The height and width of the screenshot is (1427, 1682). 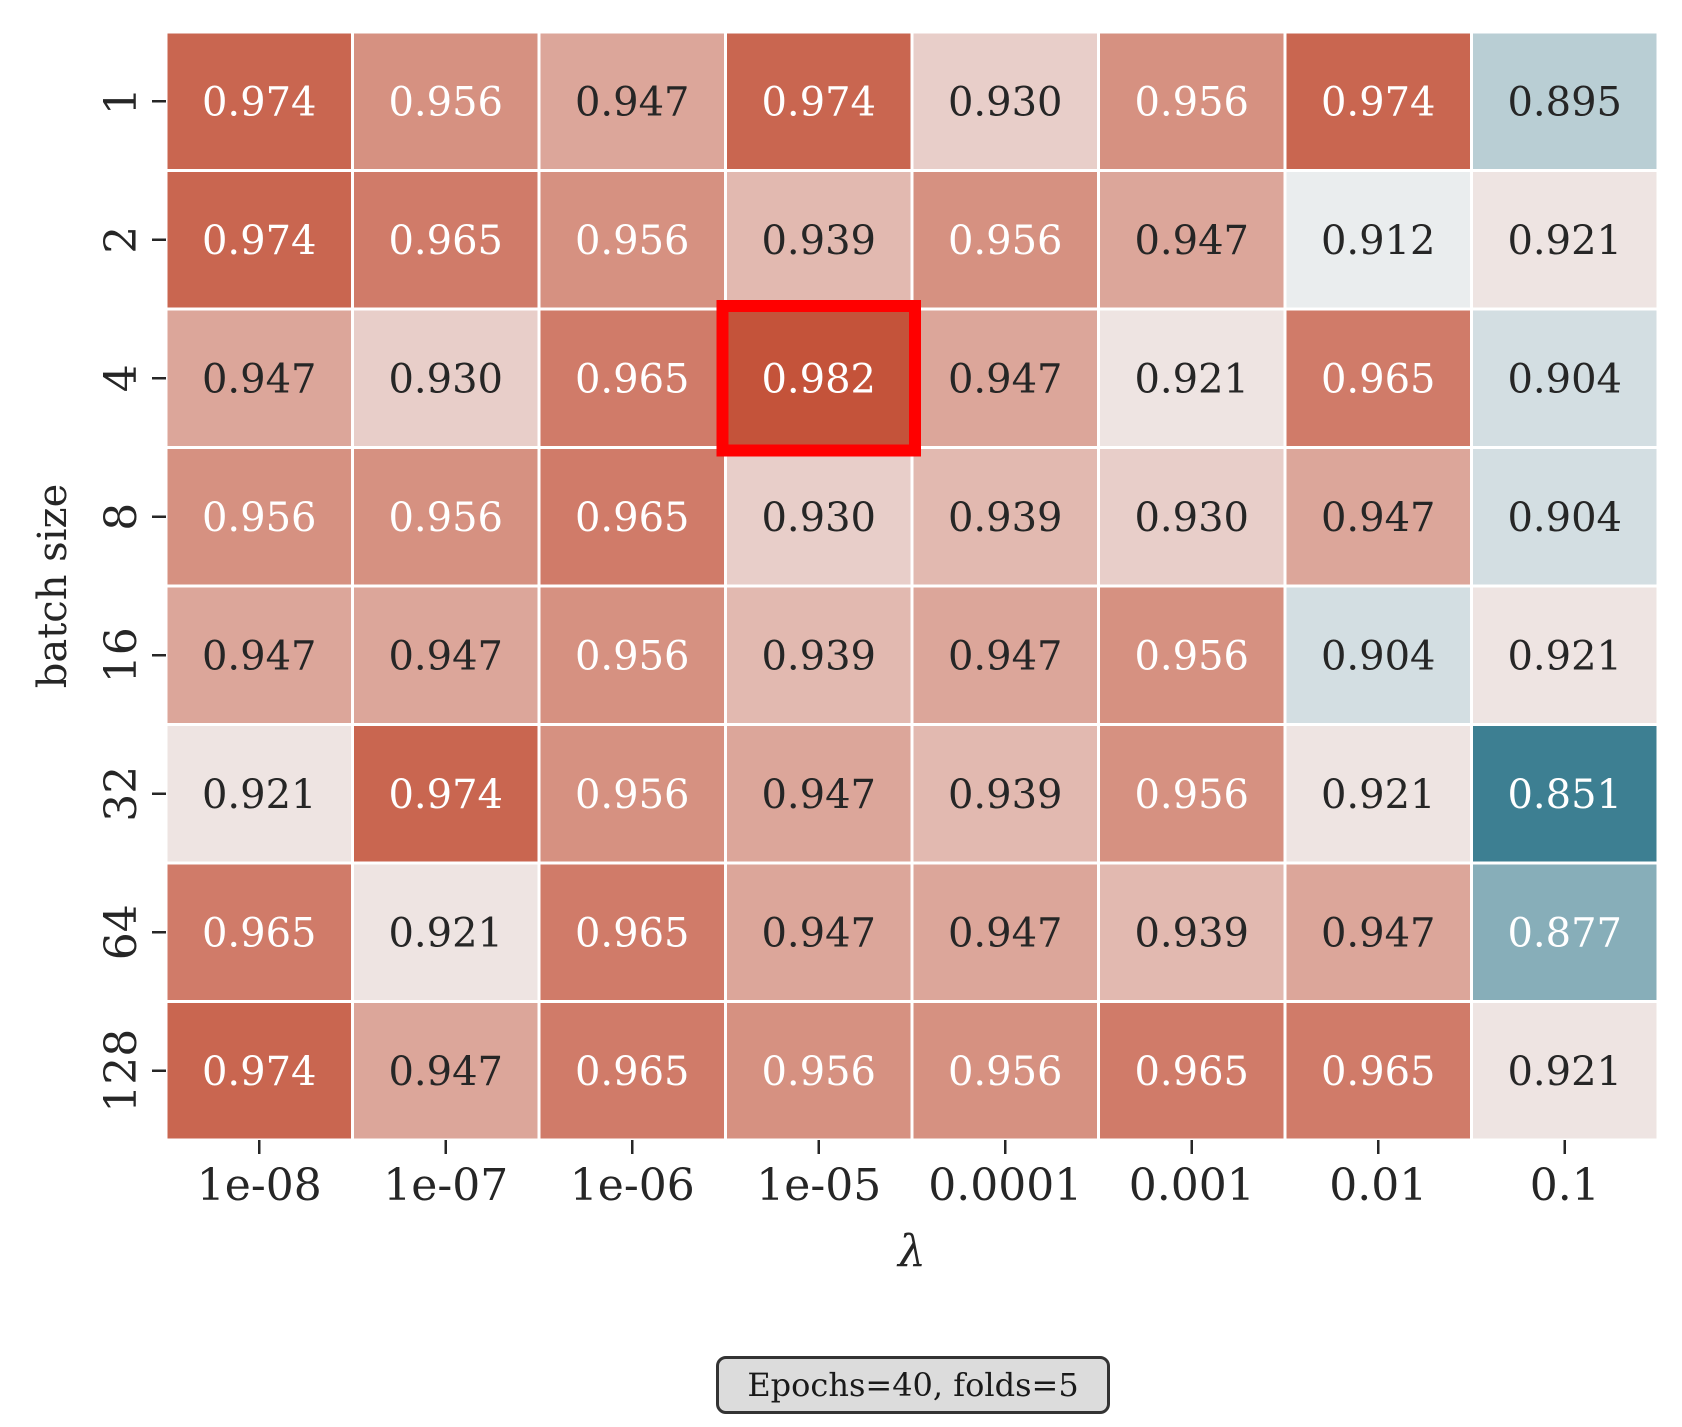 I want to click on y-tick-label: 4, so click(x=121, y=378).